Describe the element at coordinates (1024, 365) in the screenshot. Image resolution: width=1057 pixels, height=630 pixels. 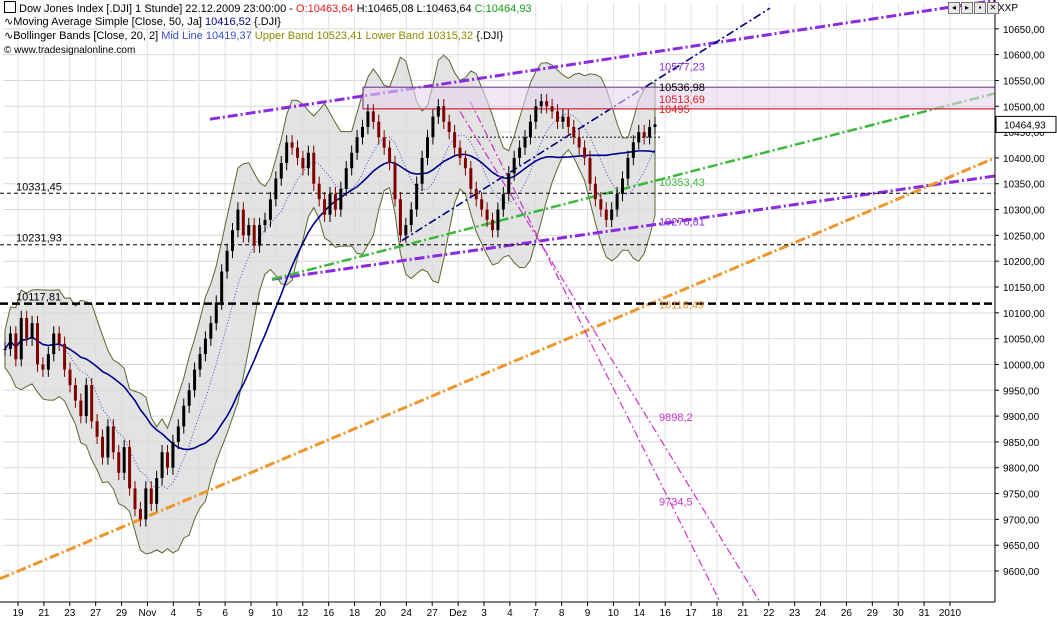
I see `y-tick-label: 10000,00` at that location.